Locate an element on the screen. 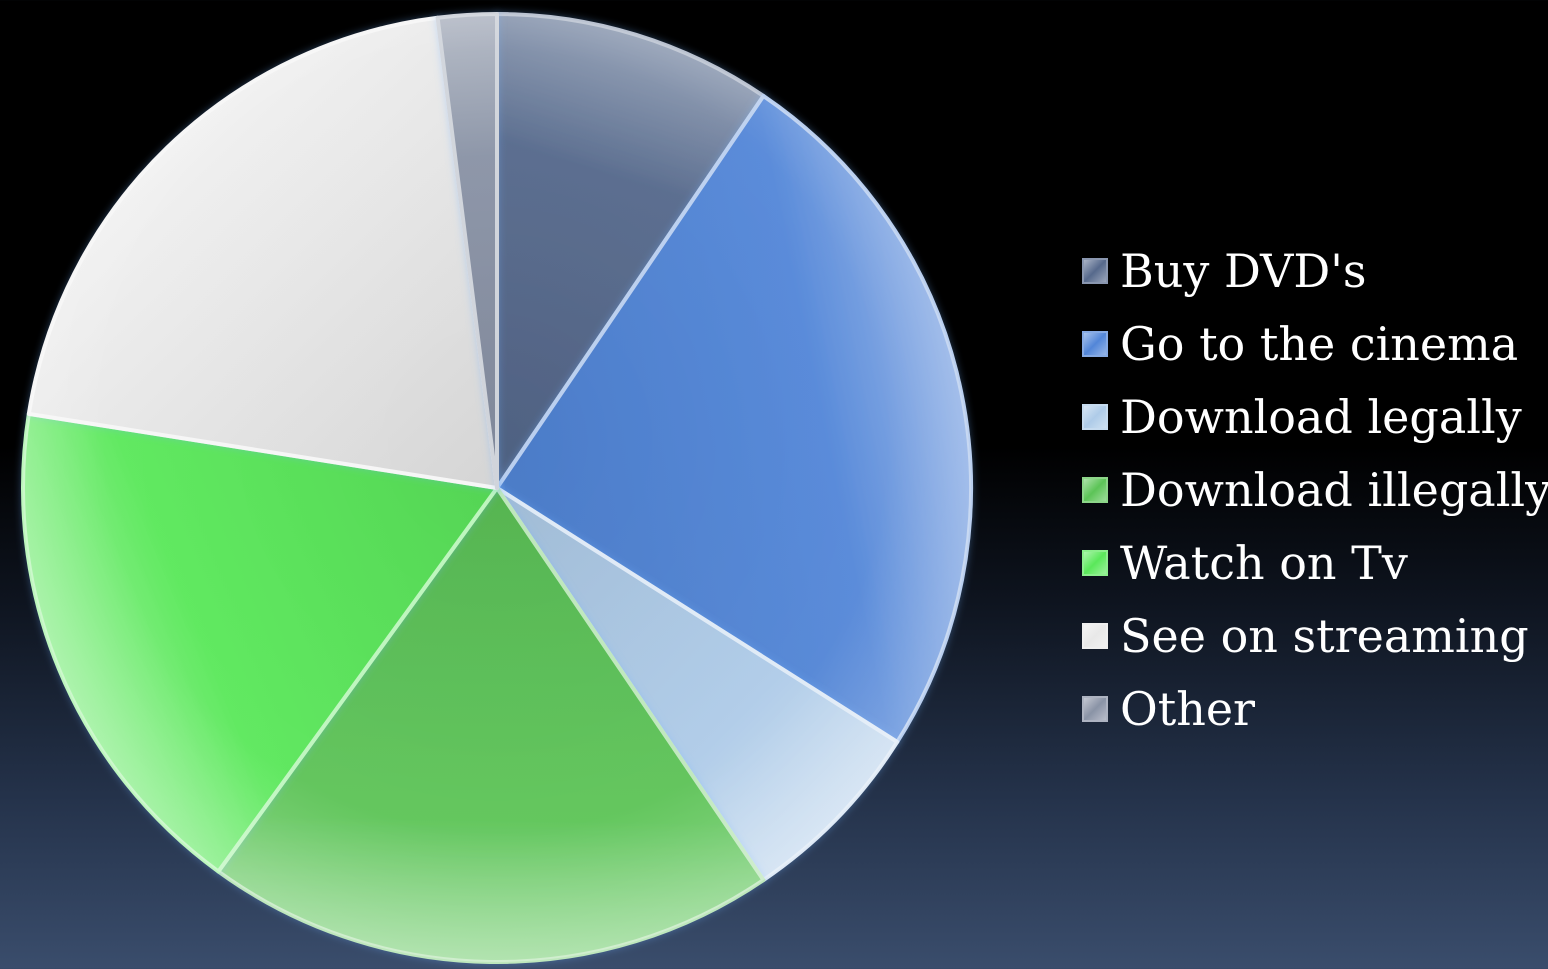 This screenshot has width=1548, height=969. legend-item-buy-dvds: Buy DVD's is located at coordinates (1315, 270).